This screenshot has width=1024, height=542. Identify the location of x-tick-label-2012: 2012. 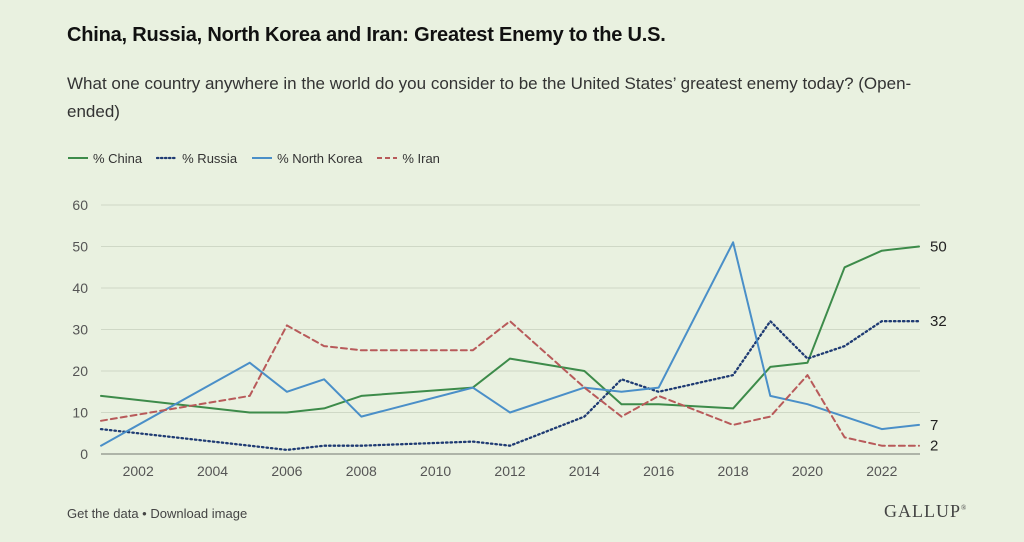
(509, 471).